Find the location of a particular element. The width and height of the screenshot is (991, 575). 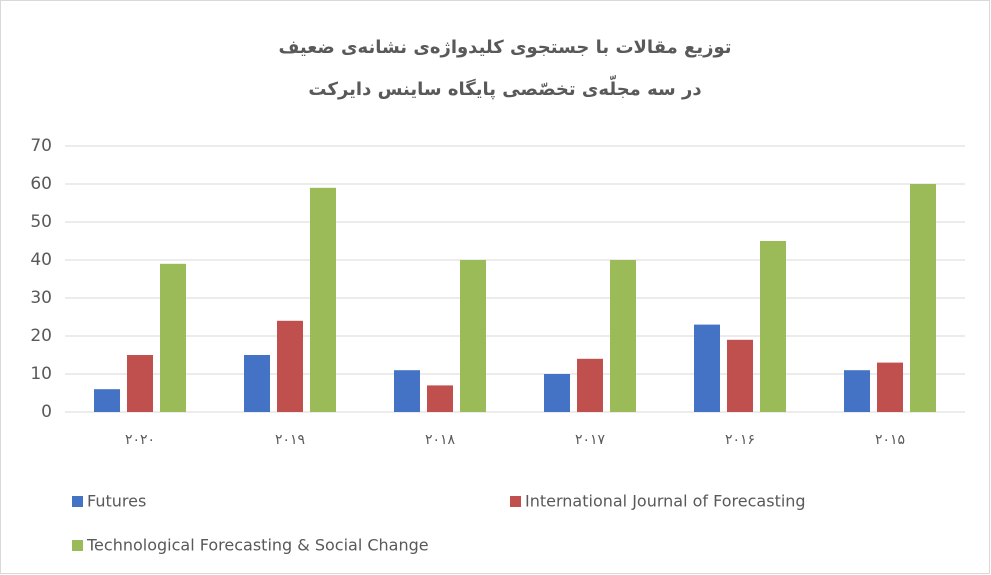

y-tick-label: 40 is located at coordinates (41, 260).